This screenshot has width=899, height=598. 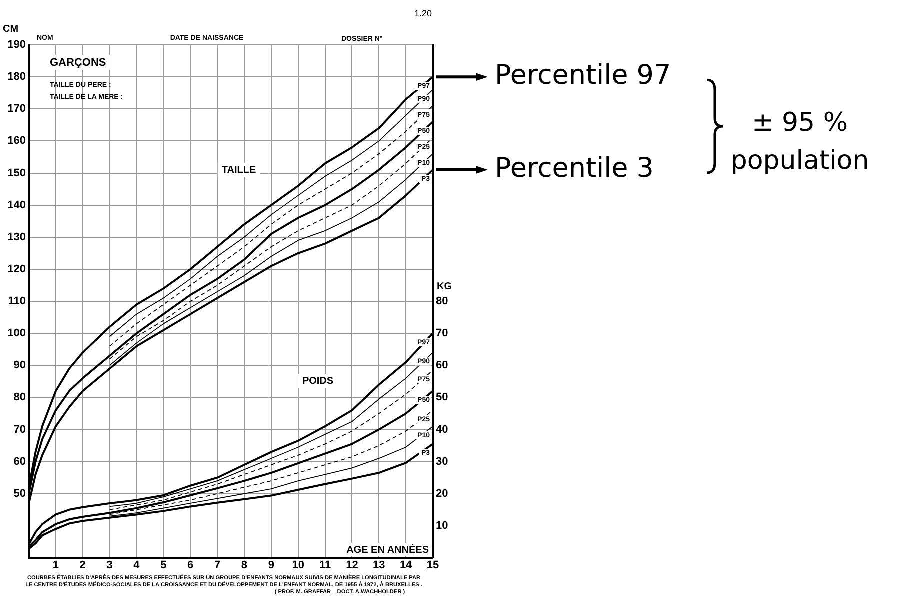 I want to click on x-tick-label: 14, so click(x=407, y=566).